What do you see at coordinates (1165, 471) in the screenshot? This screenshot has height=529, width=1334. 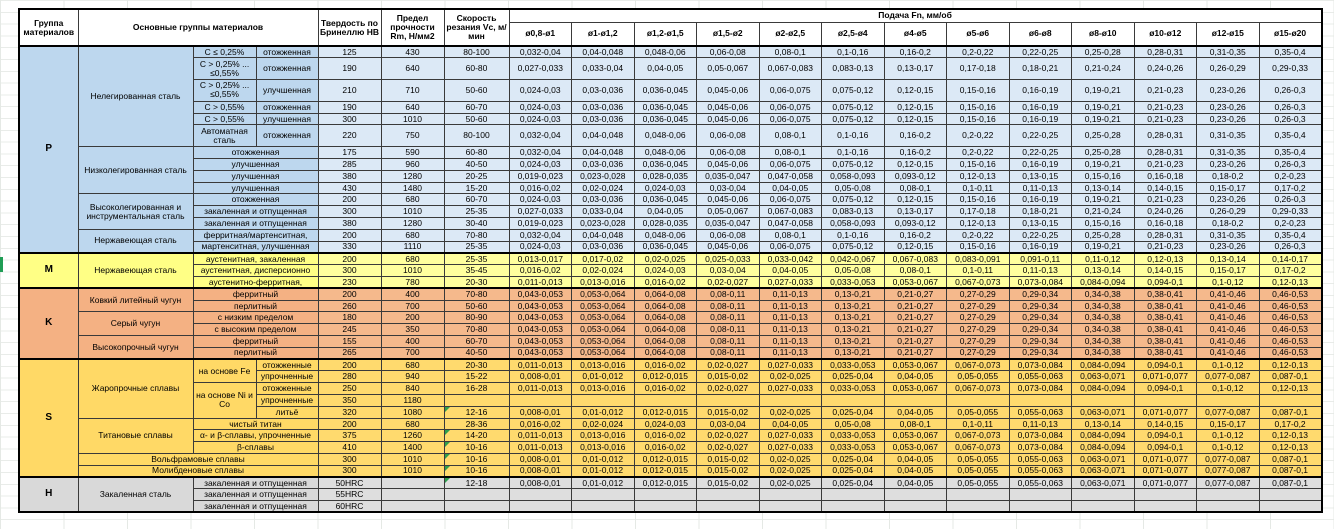 I see `feed-cell: 0,071-0,077` at bounding box center [1165, 471].